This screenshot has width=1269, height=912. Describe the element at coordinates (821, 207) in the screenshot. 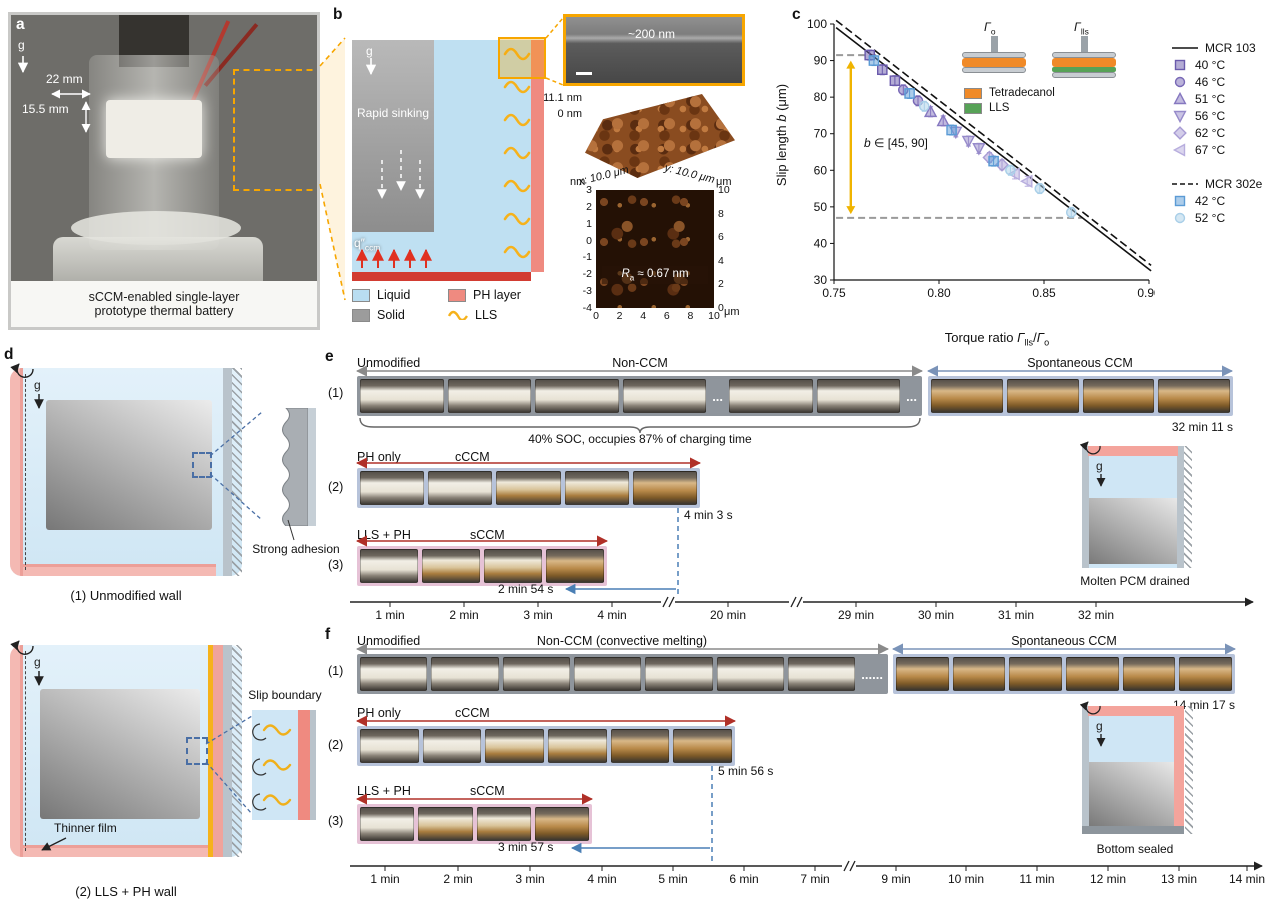

I see `svg-text: 50` at that location.